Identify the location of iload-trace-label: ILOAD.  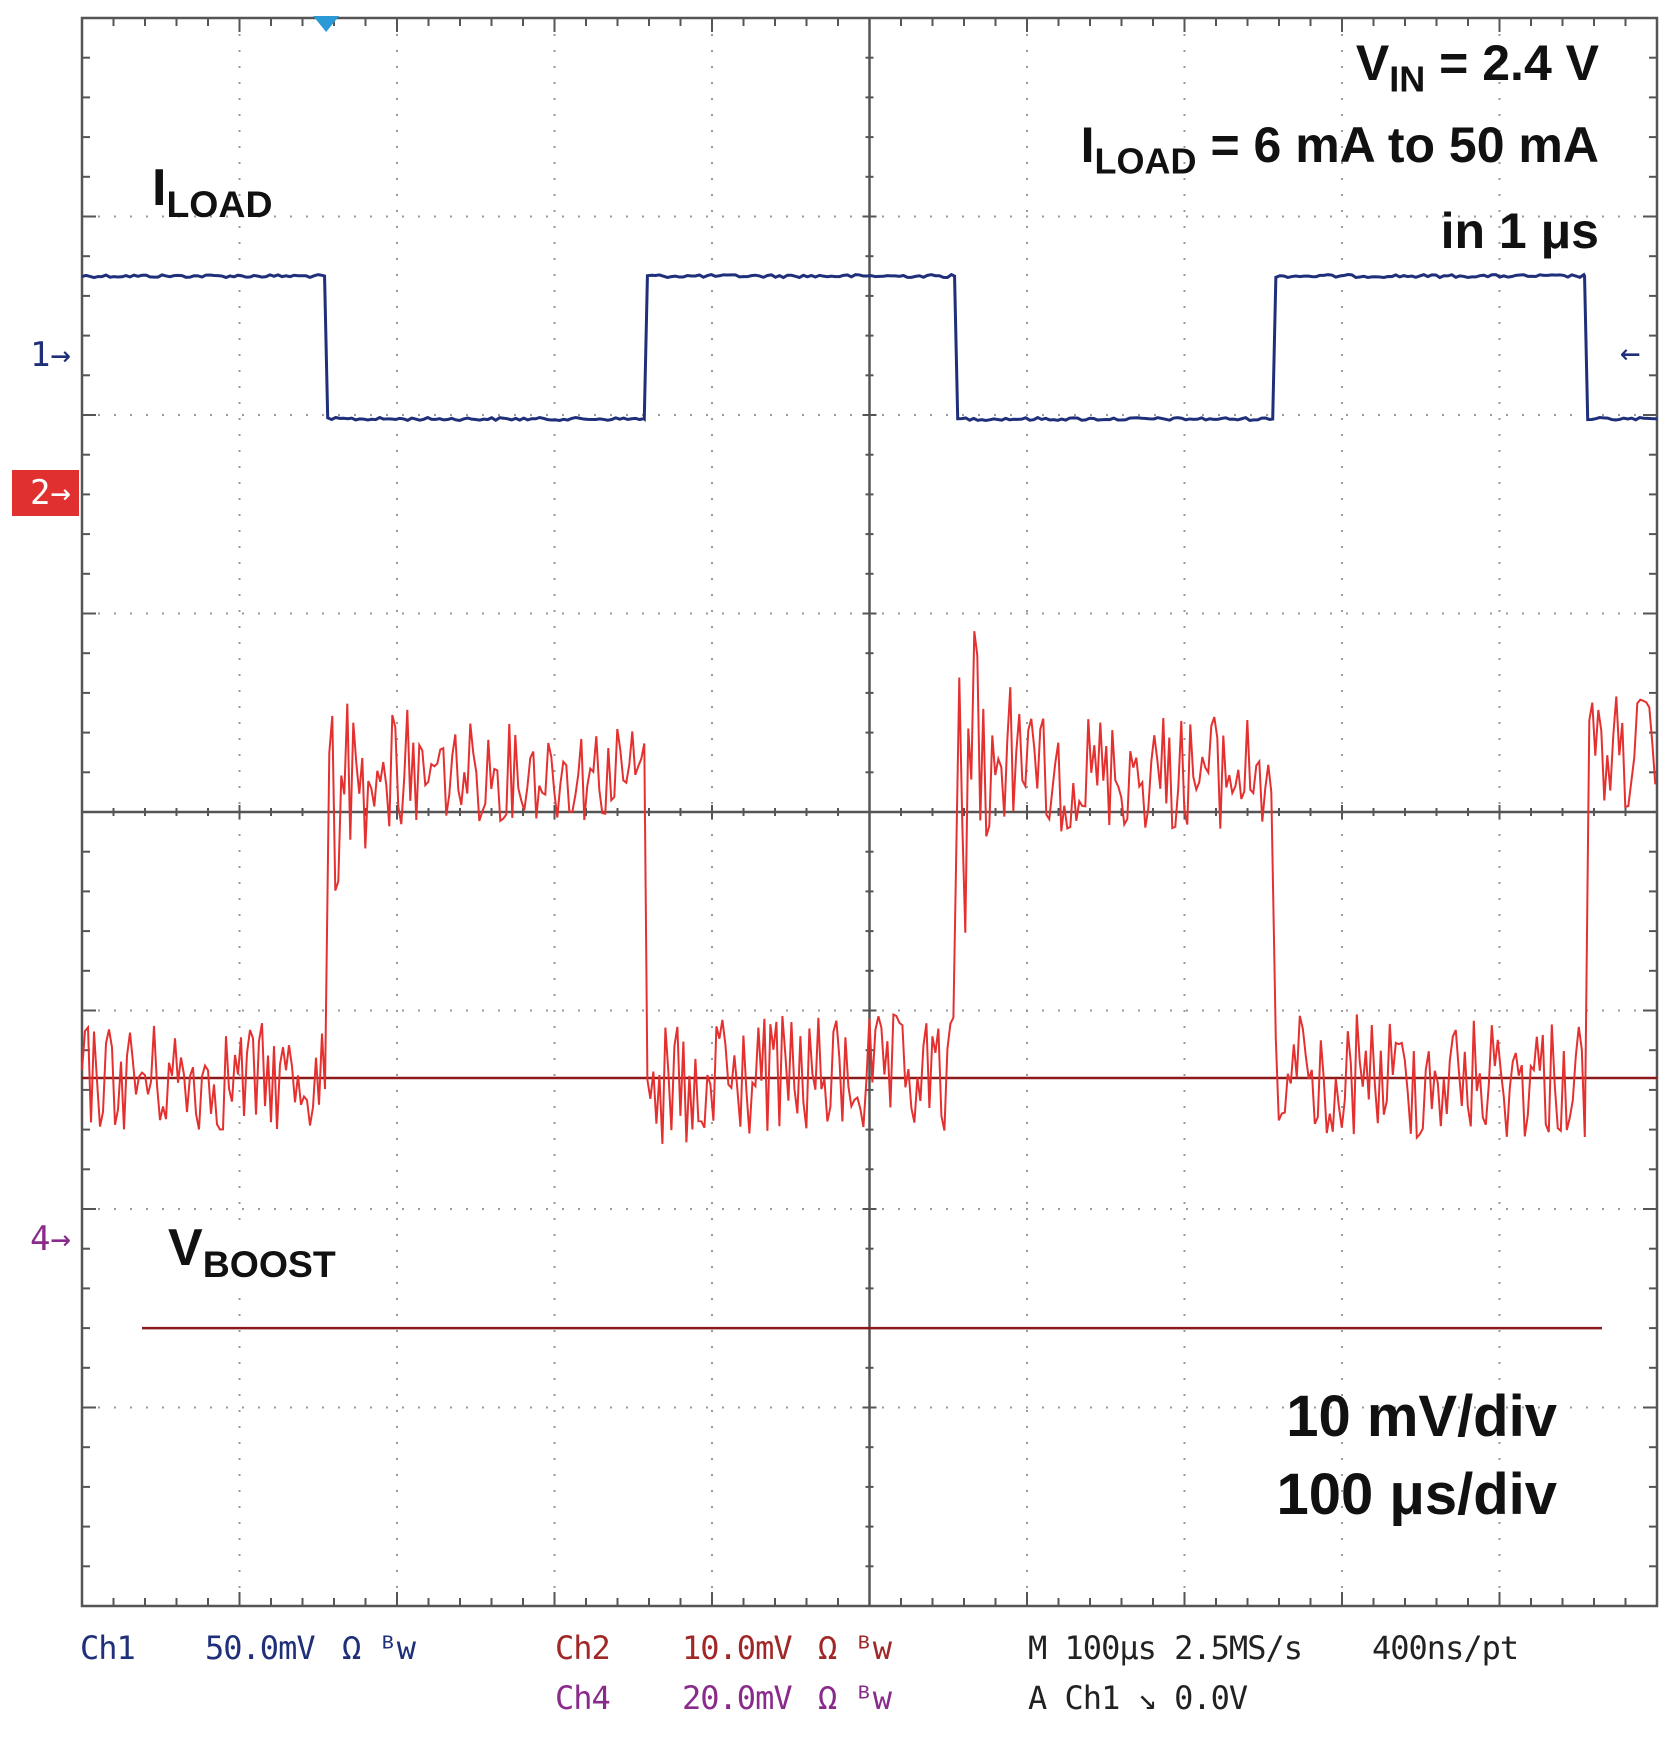
(212, 192).